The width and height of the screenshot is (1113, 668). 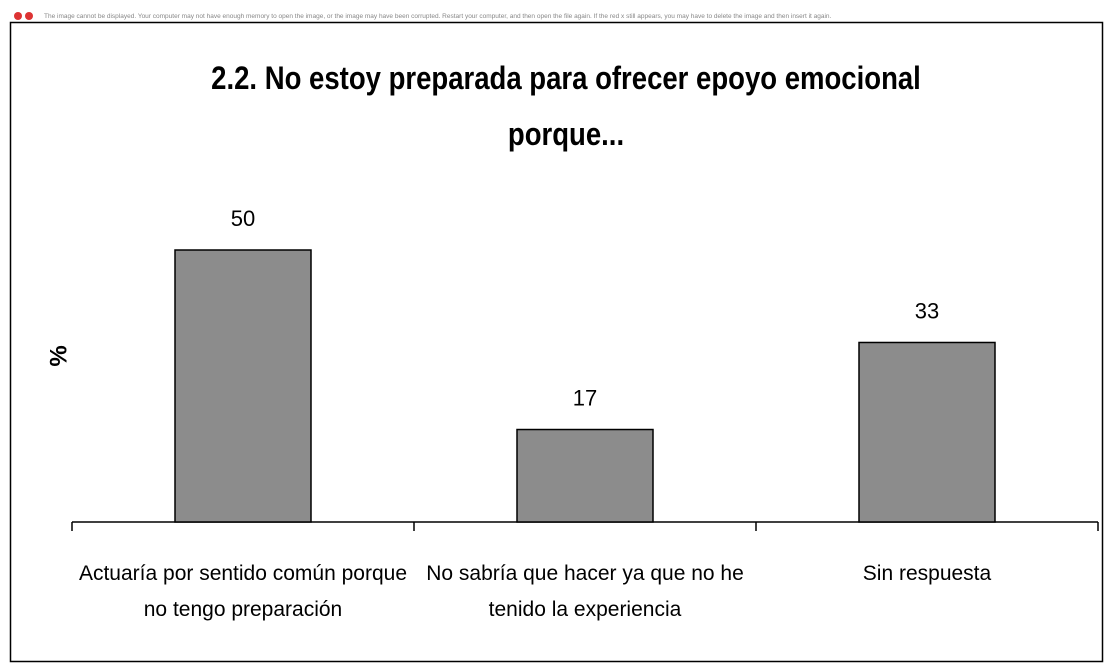 What do you see at coordinates (23, 16) in the screenshot?
I see `broken-image-icon` at bounding box center [23, 16].